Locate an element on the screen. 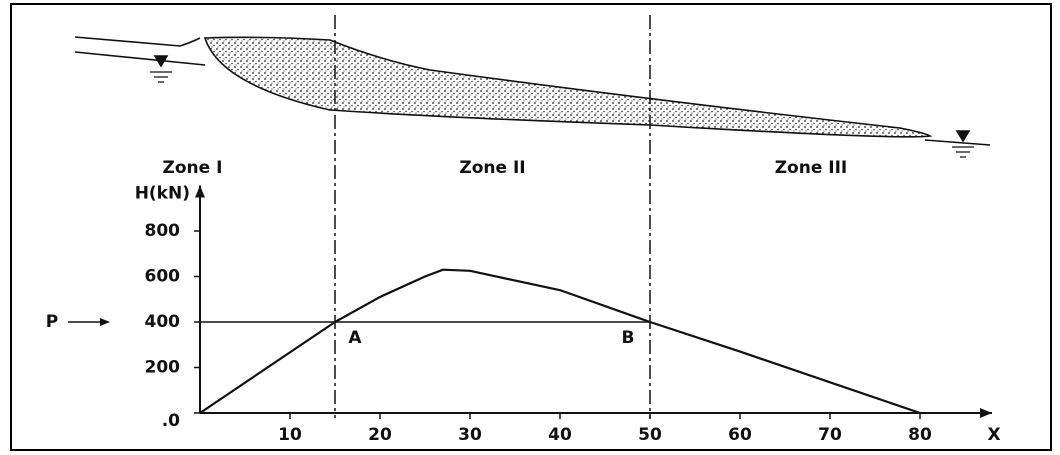 The image size is (1060, 455). reference-arrowhead is located at coordinates (105, 322).